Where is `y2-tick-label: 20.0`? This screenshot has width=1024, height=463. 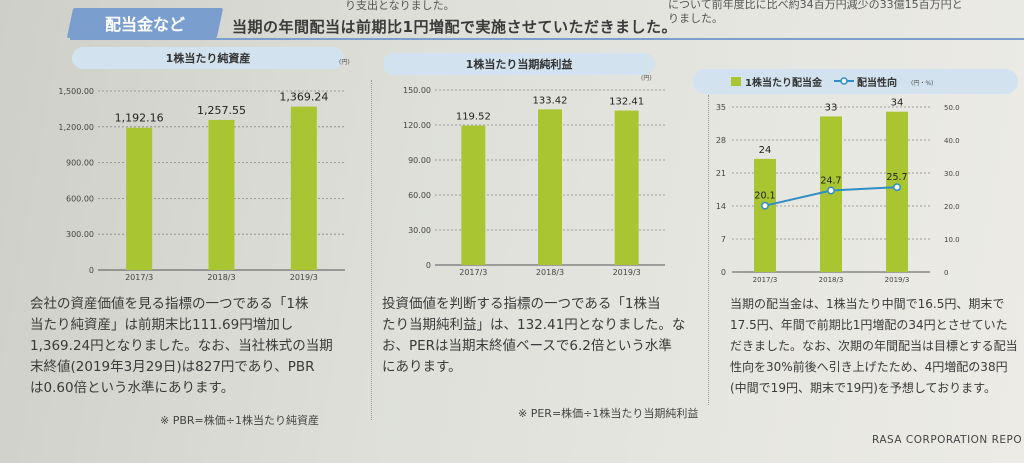
y2-tick-label: 20.0 is located at coordinates (952, 207).